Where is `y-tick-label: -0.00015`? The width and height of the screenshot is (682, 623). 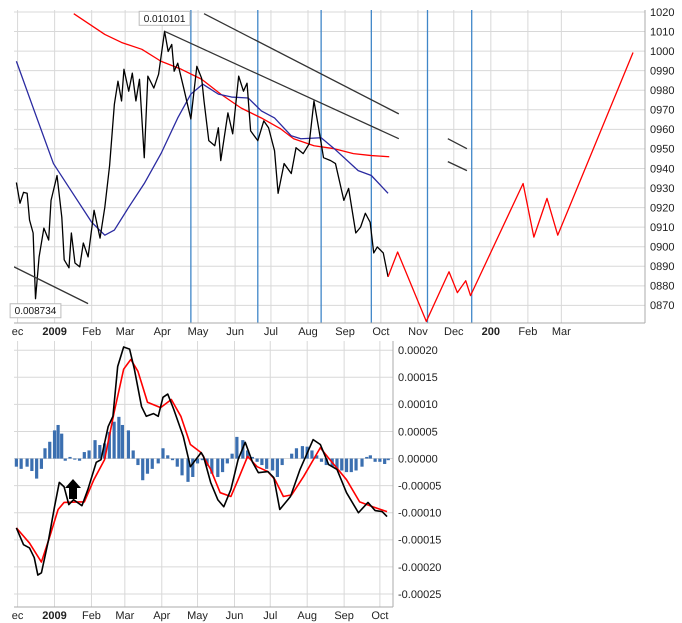
y-tick-label: -0.00015 is located at coordinates (420, 540).